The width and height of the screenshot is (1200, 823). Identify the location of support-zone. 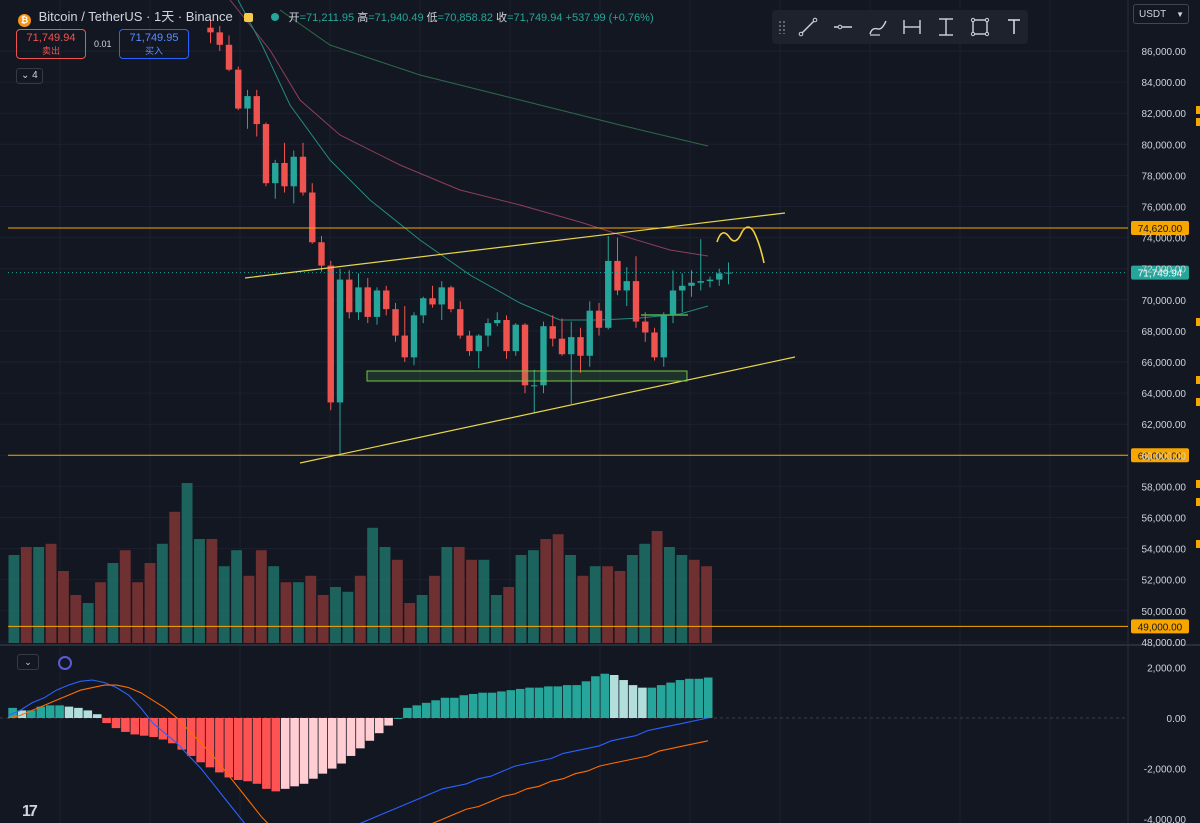
(527, 376).